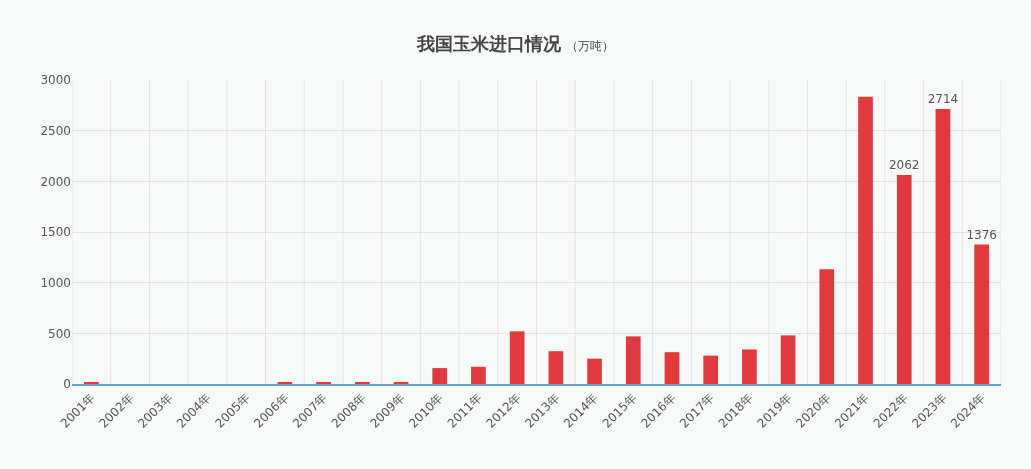  What do you see at coordinates (55, 282) in the screenshot?
I see `y-tick-label: 1000` at bounding box center [55, 282].